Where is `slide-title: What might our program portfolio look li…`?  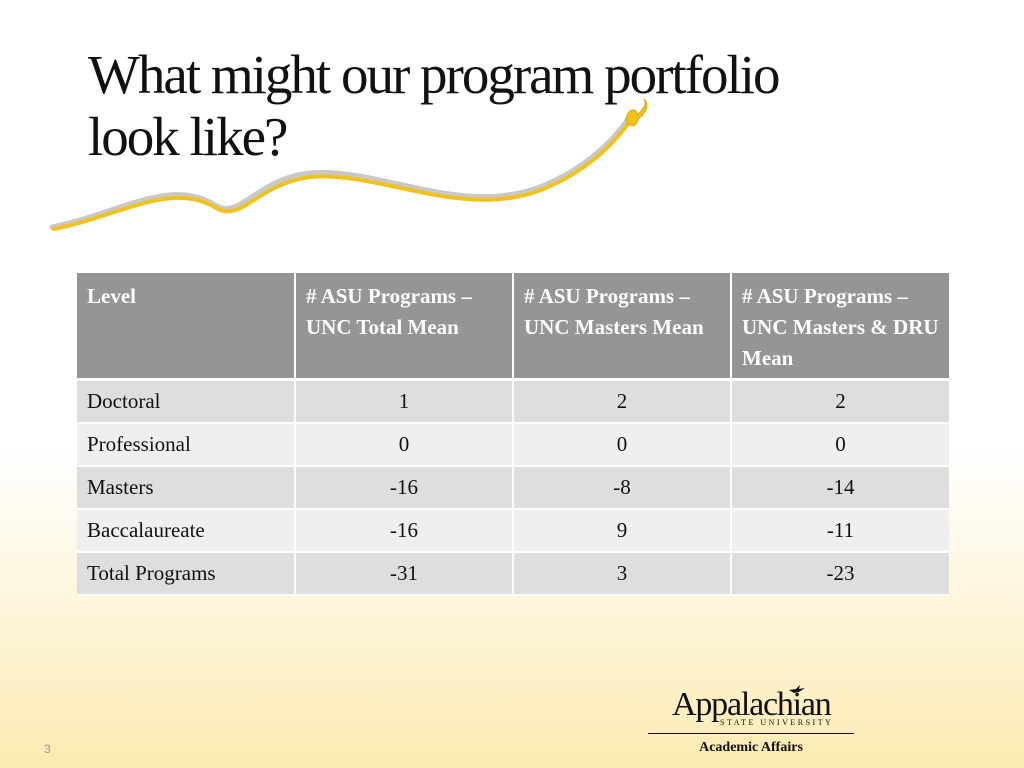 slide-title: What might our program portfolio look li… is located at coordinates (518, 106).